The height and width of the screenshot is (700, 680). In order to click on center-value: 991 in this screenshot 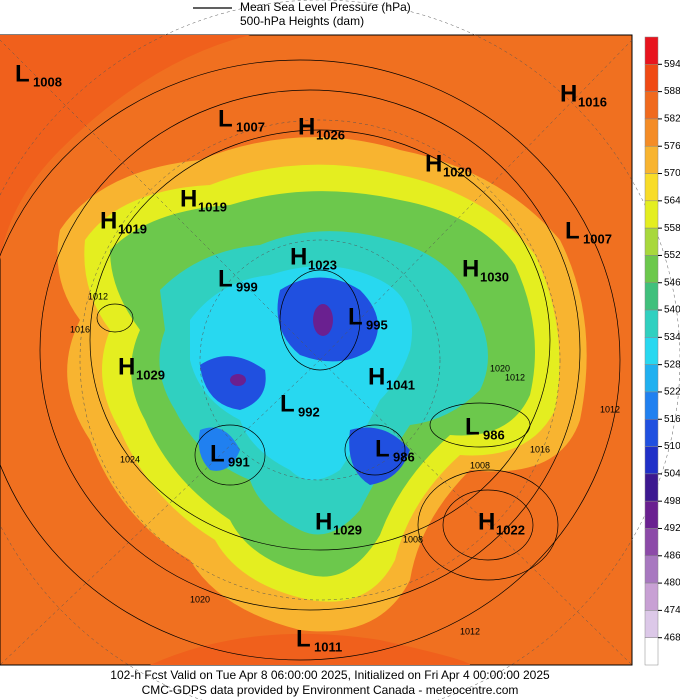, I will do `click(239, 461)`.